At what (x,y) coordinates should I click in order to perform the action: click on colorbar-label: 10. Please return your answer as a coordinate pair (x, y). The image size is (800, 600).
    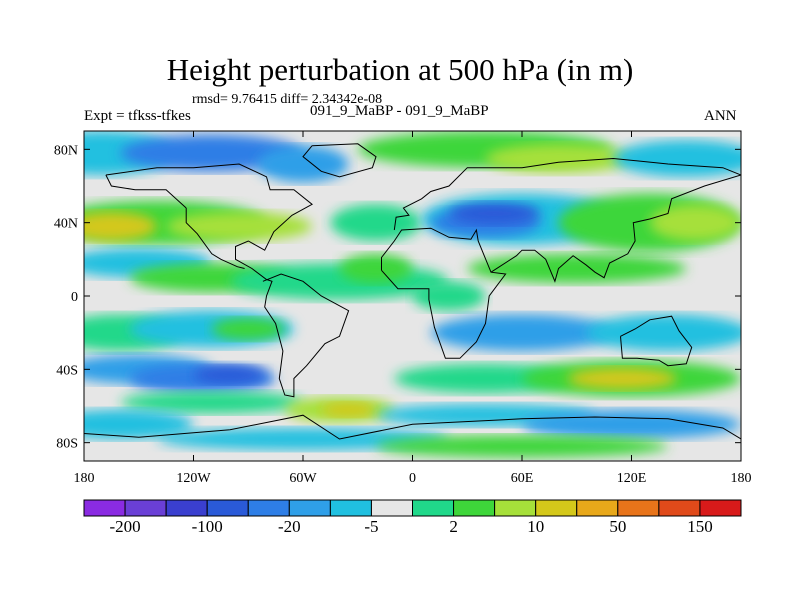
    Looking at the image, I should click on (535, 526).